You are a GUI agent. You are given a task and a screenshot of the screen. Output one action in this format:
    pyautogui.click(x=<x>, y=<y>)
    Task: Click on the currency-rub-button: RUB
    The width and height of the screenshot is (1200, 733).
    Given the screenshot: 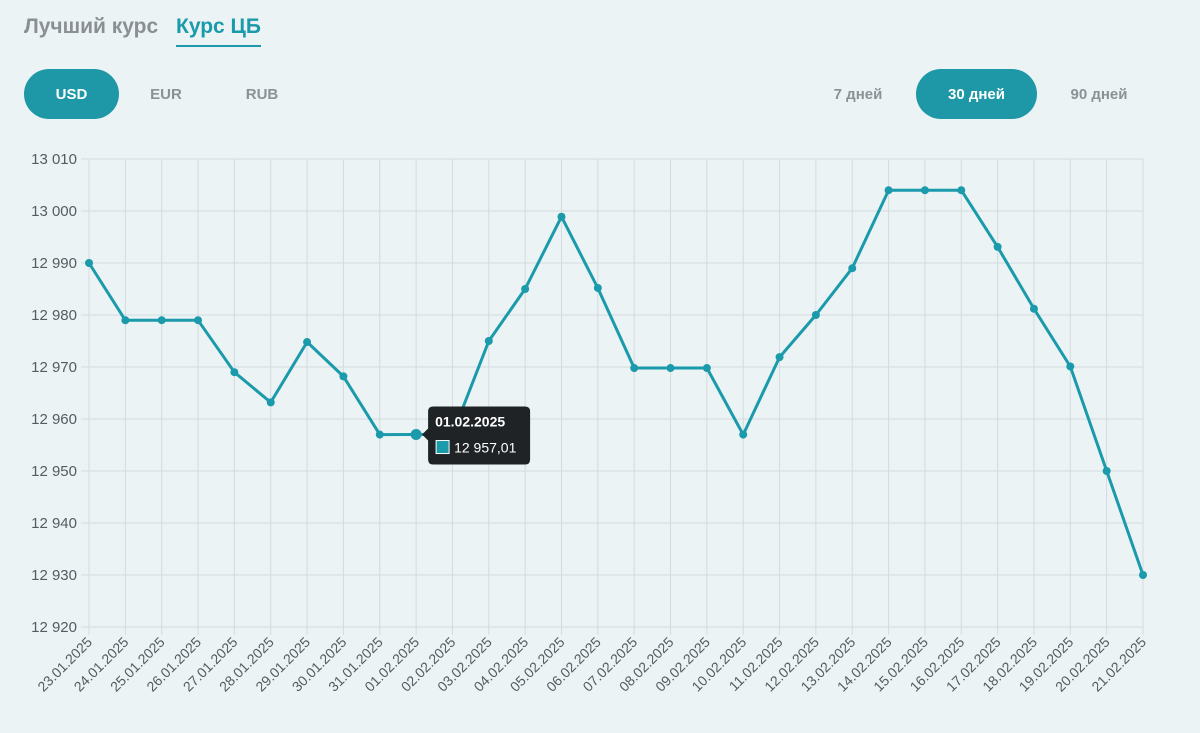 What is the action you would take?
    pyautogui.click(x=262, y=94)
    